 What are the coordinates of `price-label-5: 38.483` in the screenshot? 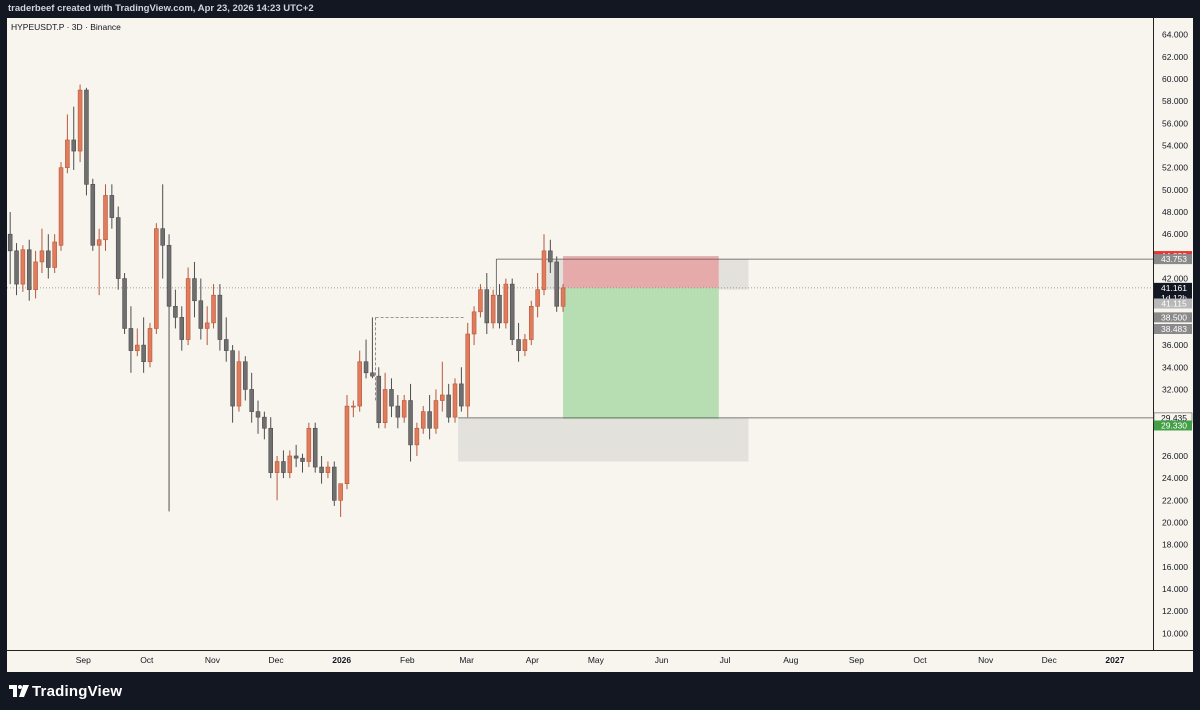 It's located at (1173, 329).